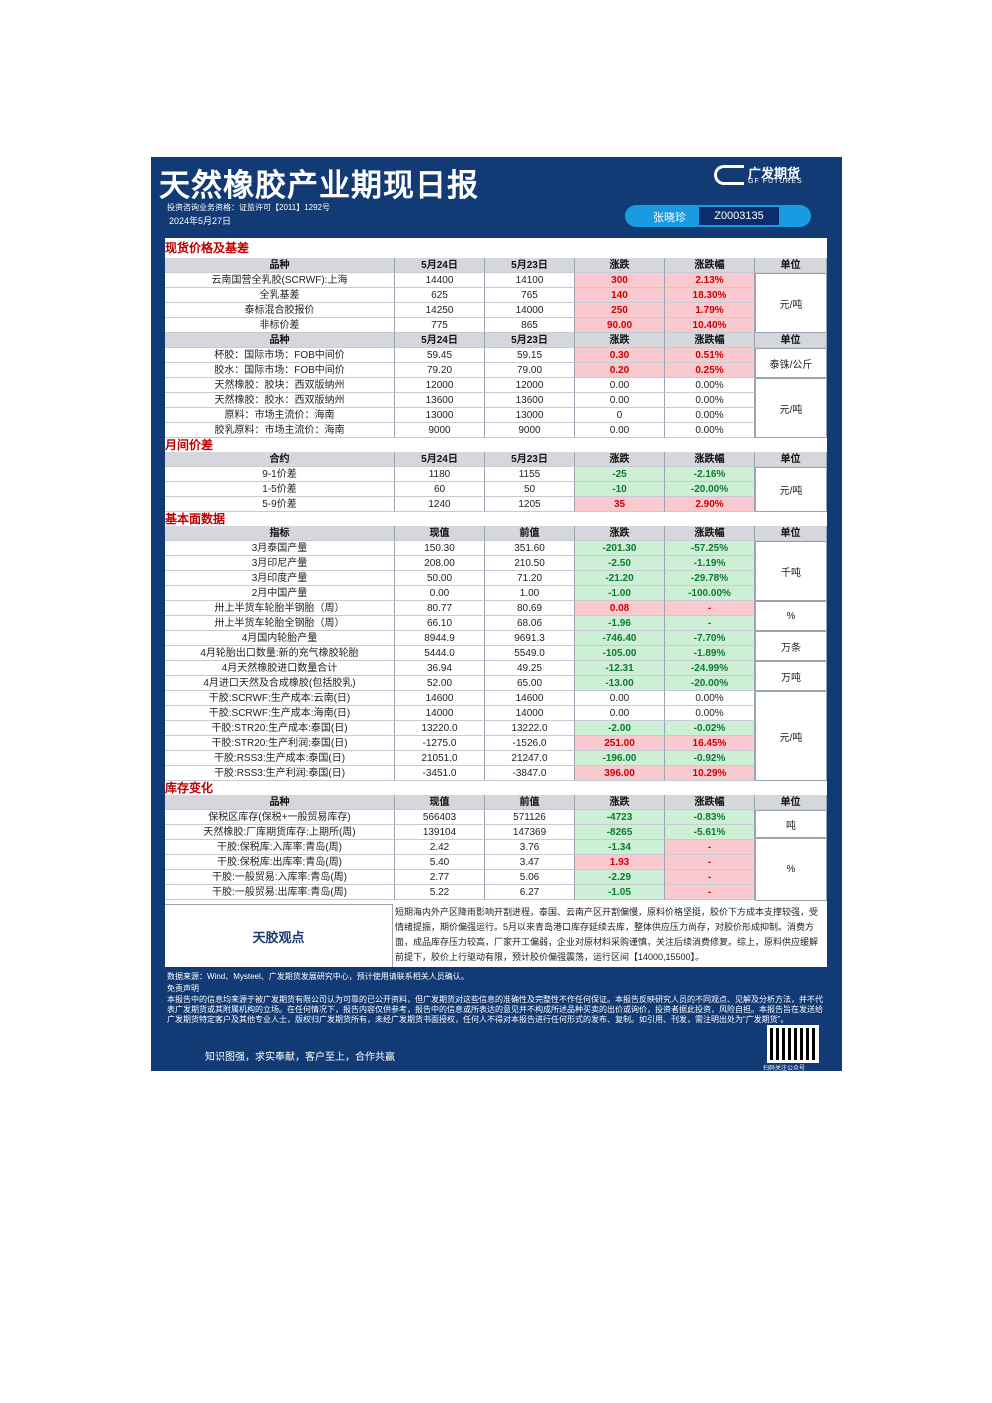 The image size is (992, 1403). Describe the element at coordinates (530, 504) in the screenshot. I see `value-cell: 1205` at that location.